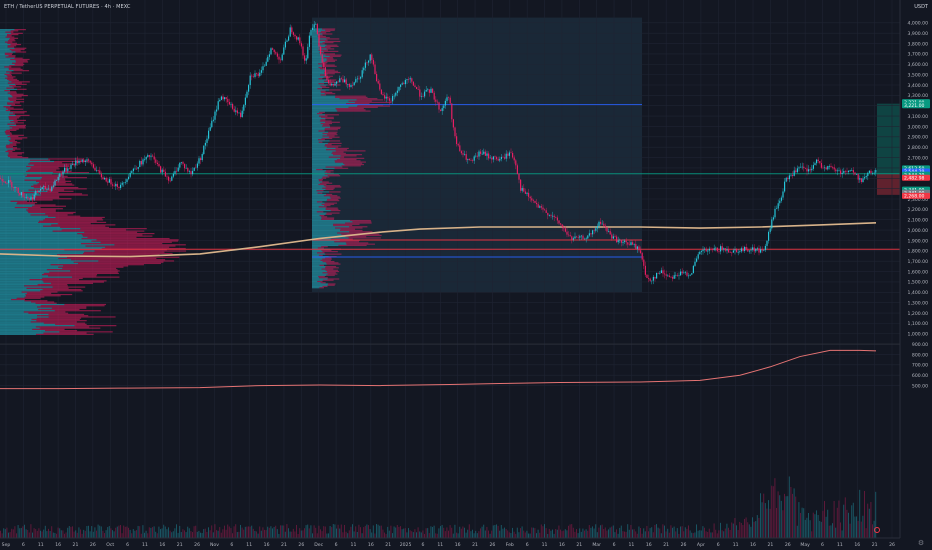  What do you see at coordinates (877, 530) in the screenshot?
I see `alert-icon` at bounding box center [877, 530].